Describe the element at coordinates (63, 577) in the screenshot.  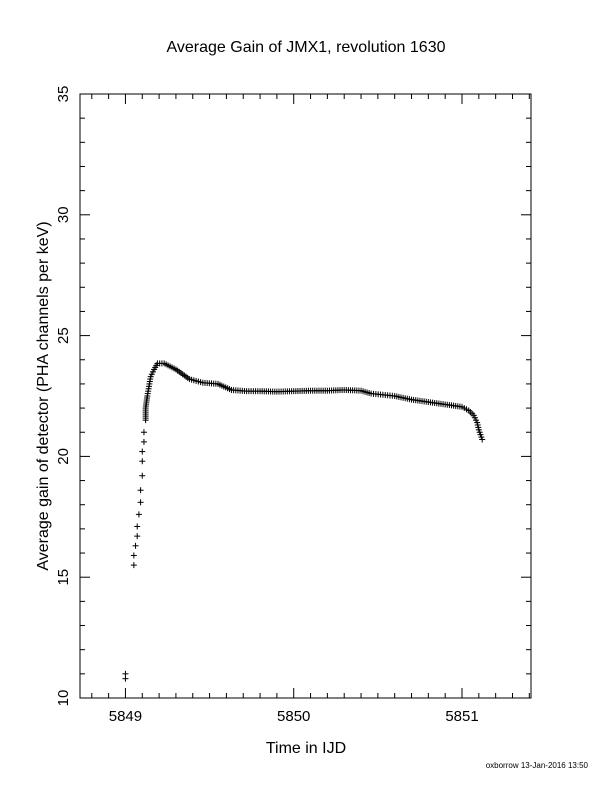
I see `y-tick-label: 15` at that location.